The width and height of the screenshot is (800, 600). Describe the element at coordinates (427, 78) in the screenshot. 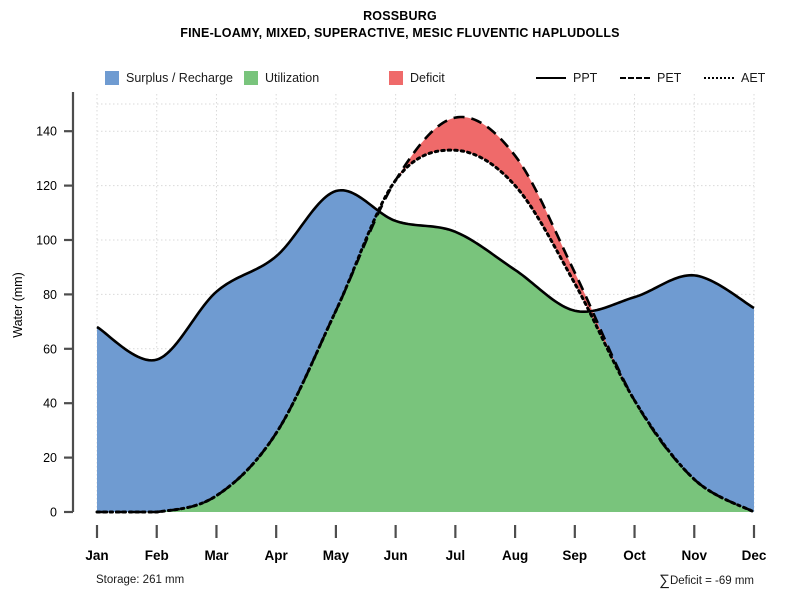

I see `legend-label: Deficit` at that location.